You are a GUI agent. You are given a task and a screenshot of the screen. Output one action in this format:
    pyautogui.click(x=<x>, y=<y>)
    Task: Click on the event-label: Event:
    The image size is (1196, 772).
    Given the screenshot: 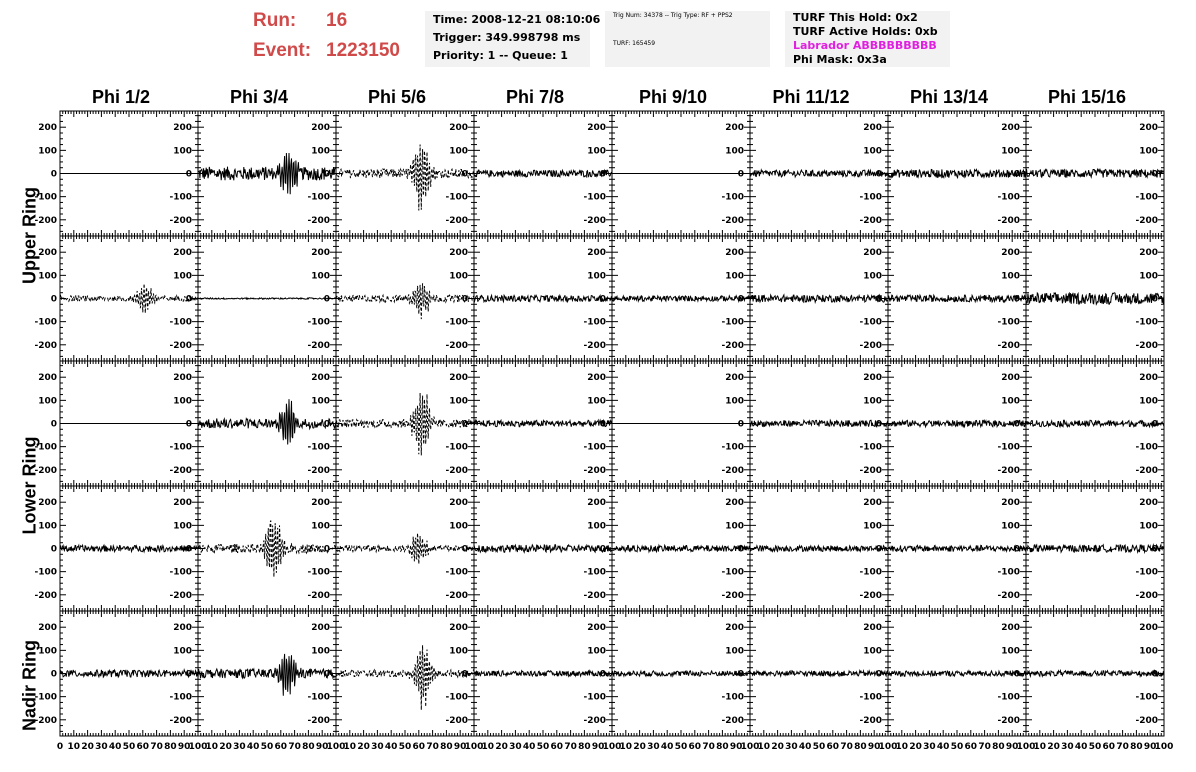 What is the action you would take?
    pyautogui.click(x=282, y=50)
    